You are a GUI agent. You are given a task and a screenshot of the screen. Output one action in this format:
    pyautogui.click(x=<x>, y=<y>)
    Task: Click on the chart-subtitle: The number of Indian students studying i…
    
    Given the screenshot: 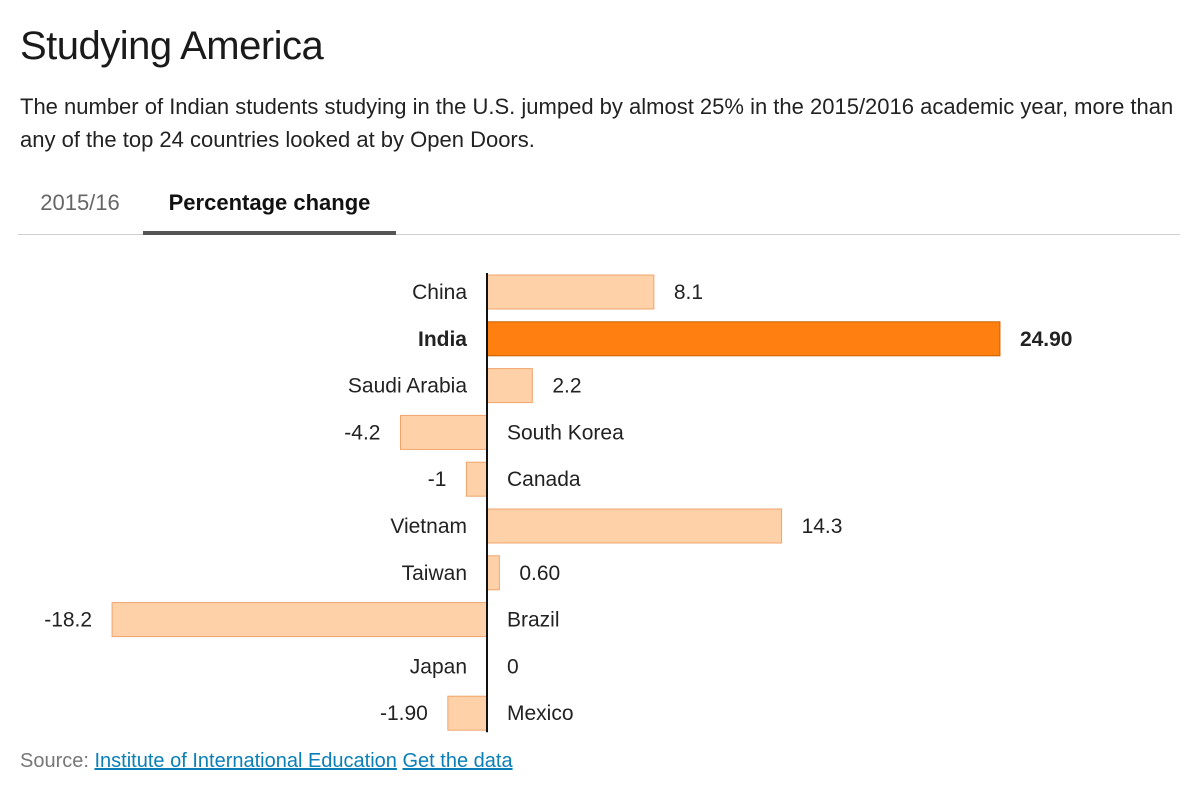 What is the action you would take?
    pyautogui.click(x=597, y=123)
    